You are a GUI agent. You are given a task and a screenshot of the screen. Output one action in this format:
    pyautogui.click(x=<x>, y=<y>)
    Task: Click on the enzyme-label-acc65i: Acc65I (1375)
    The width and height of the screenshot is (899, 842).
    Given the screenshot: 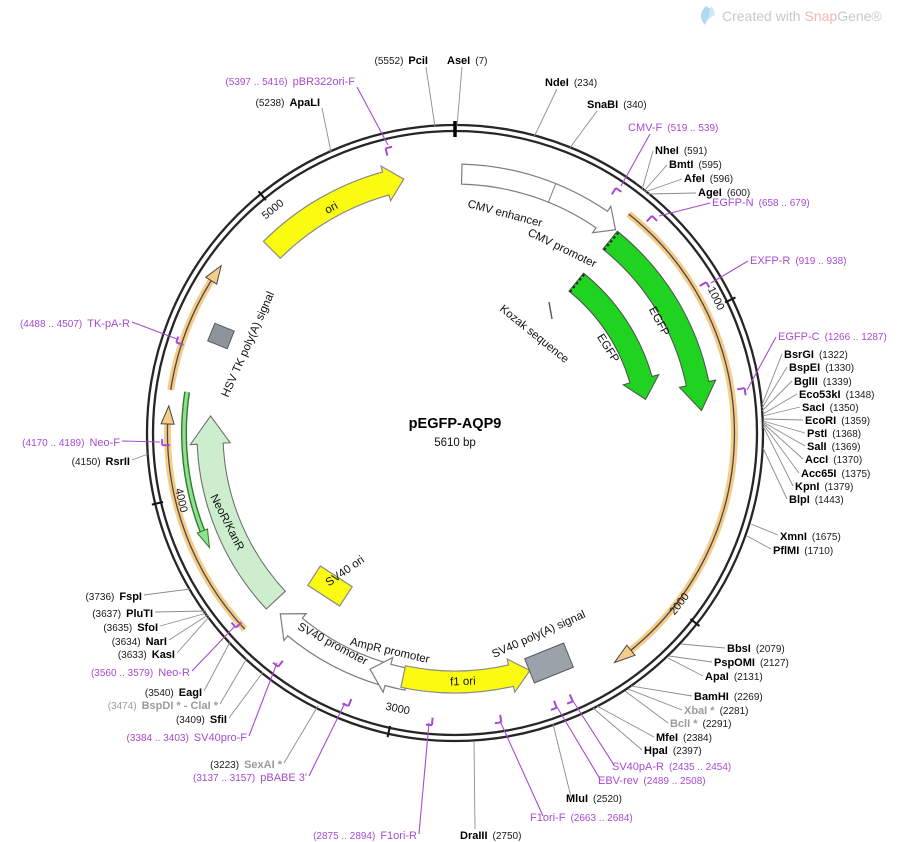 What is the action you would take?
    pyautogui.click(x=835, y=474)
    